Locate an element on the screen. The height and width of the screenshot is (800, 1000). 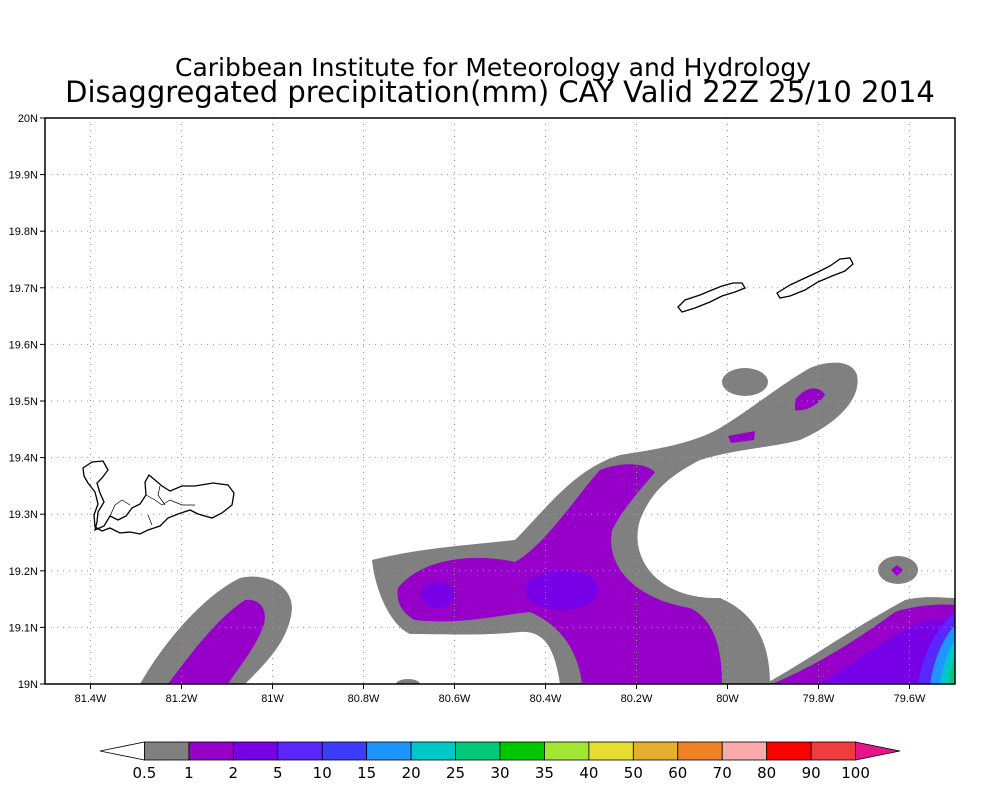
colorbar-label: 35 is located at coordinates (544, 773).